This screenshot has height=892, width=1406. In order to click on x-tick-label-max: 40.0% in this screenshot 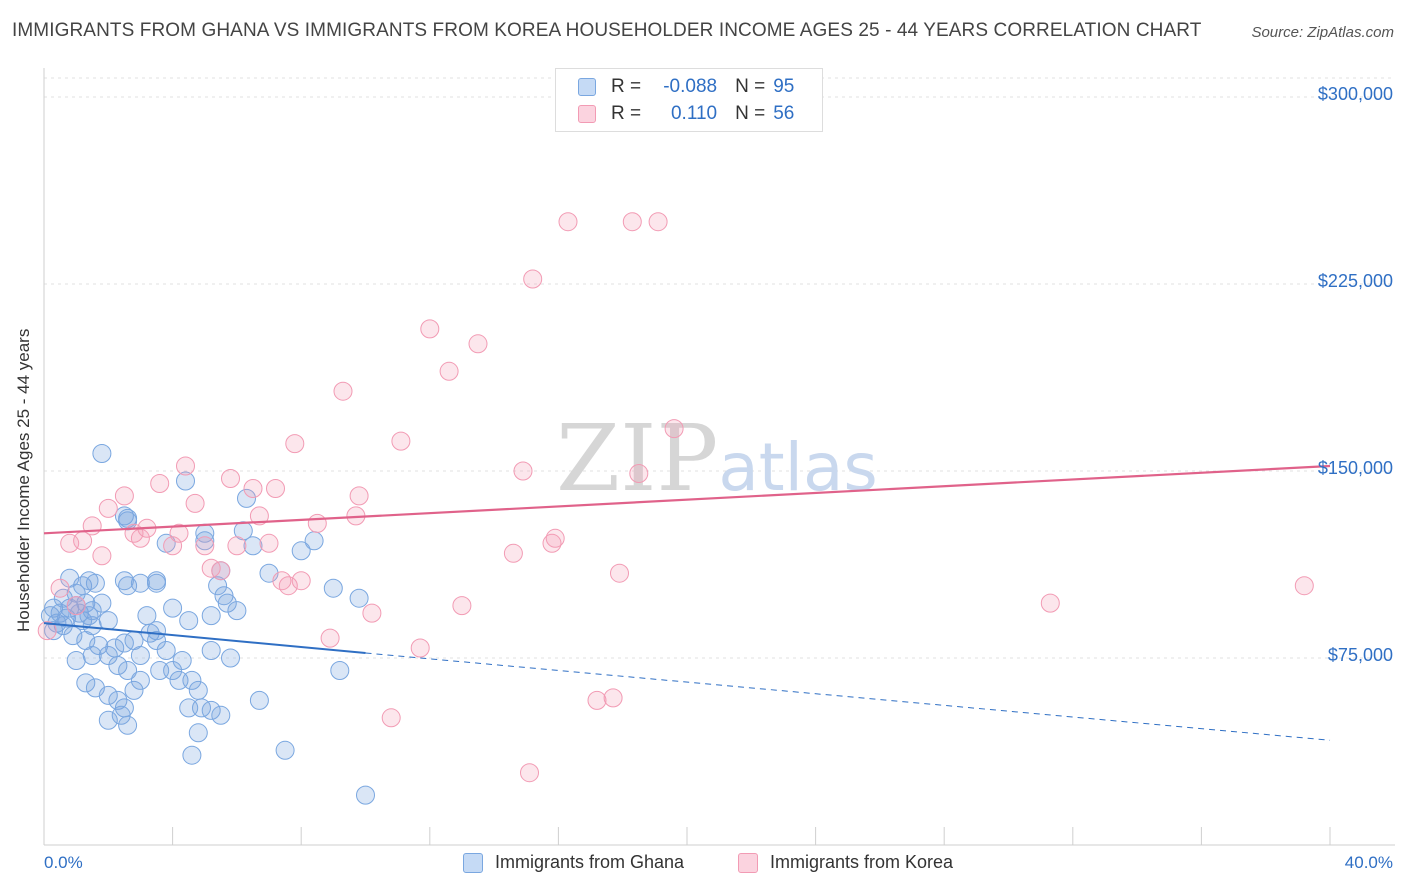, I will do `click(1368, 862)`.